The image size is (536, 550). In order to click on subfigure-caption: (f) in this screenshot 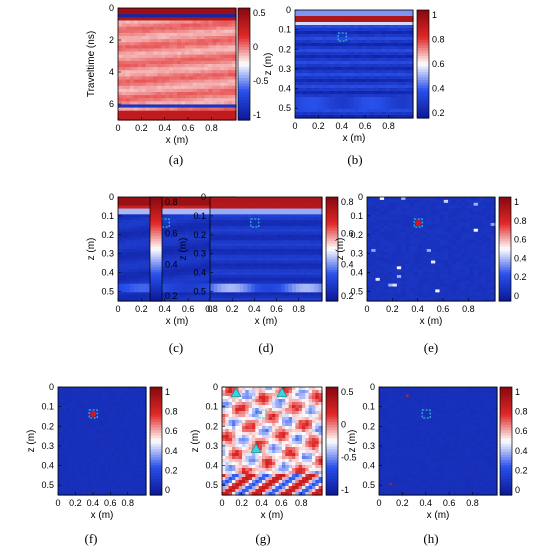, I will do `click(91, 538)`.